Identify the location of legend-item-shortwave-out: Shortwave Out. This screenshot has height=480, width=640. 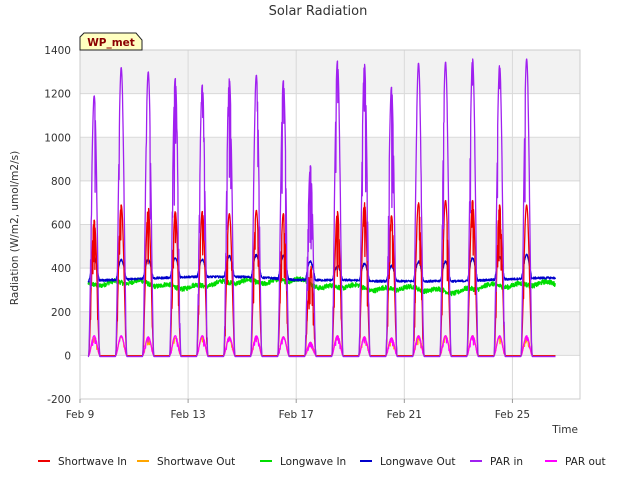
(186, 462).